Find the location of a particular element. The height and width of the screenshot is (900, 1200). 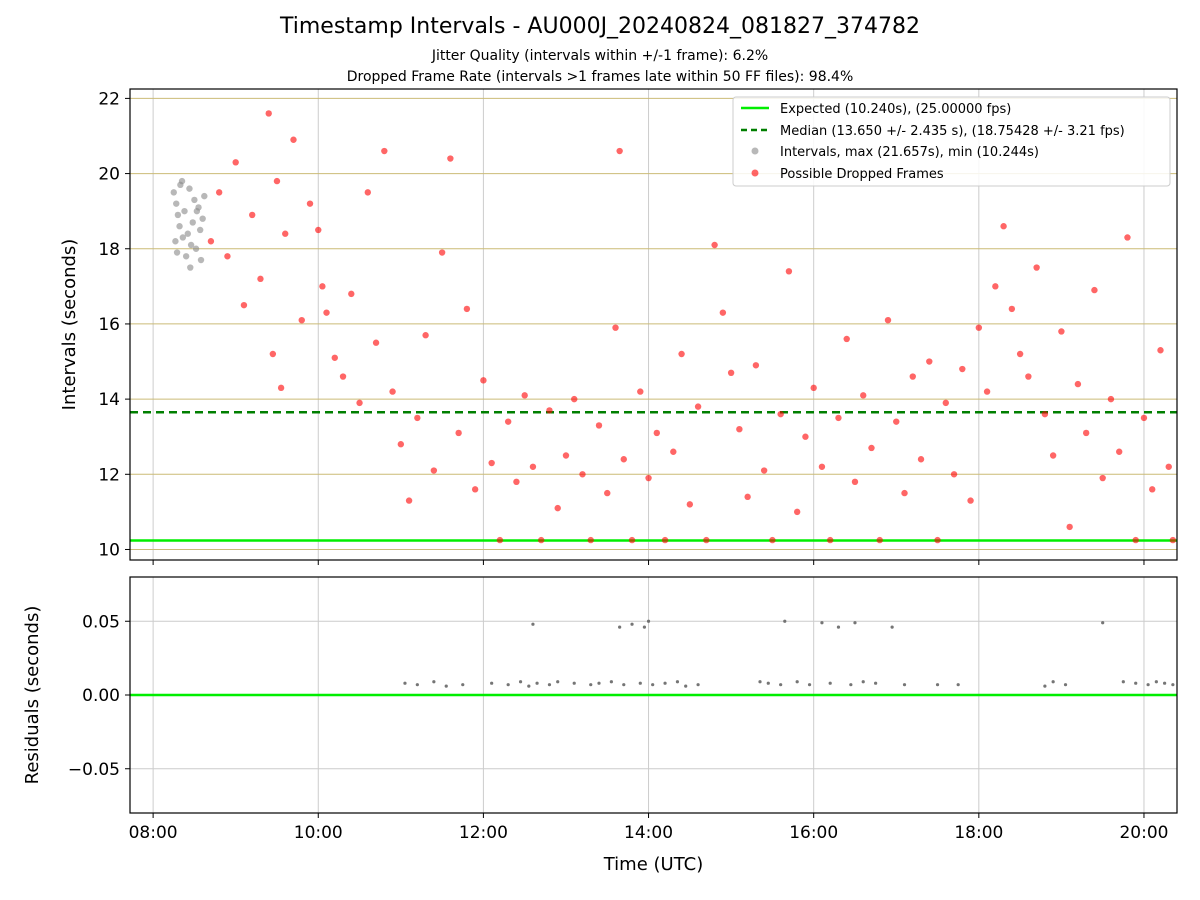

bottom-x-axis-label: Time (UTC) is located at coordinates (653, 864).